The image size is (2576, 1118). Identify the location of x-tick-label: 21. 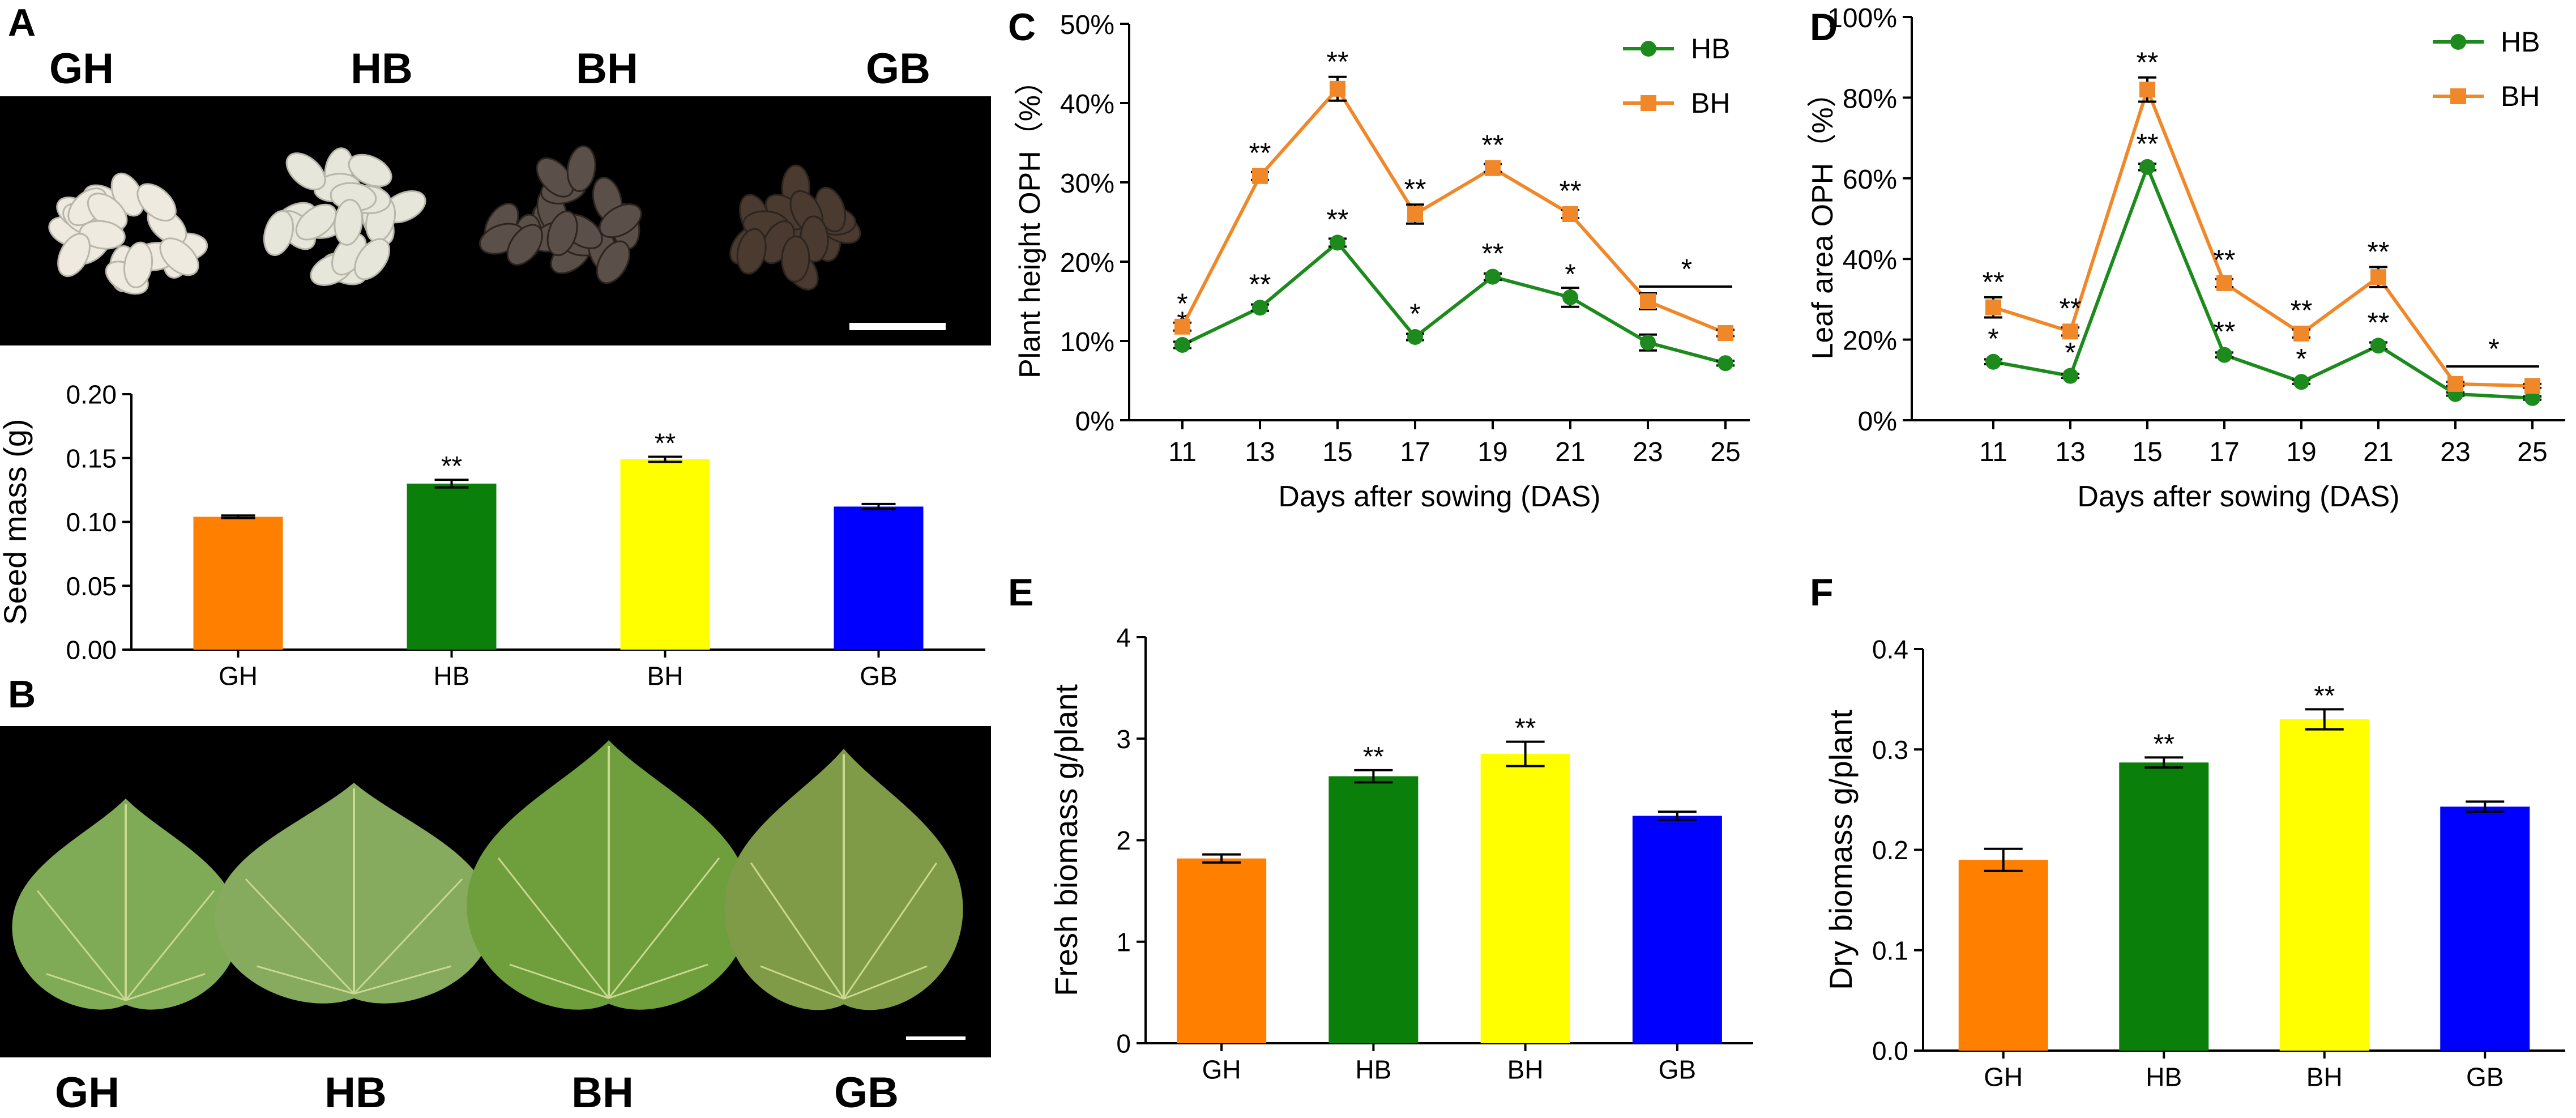
(2378, 452).